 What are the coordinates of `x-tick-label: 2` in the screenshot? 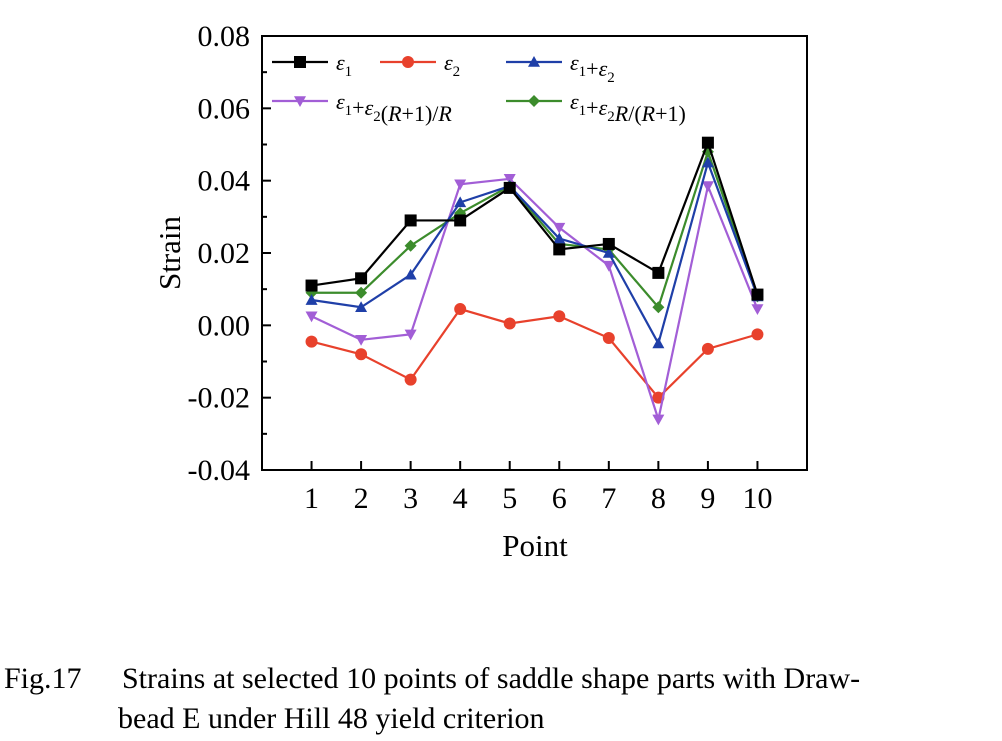 It's located at (361, 498).